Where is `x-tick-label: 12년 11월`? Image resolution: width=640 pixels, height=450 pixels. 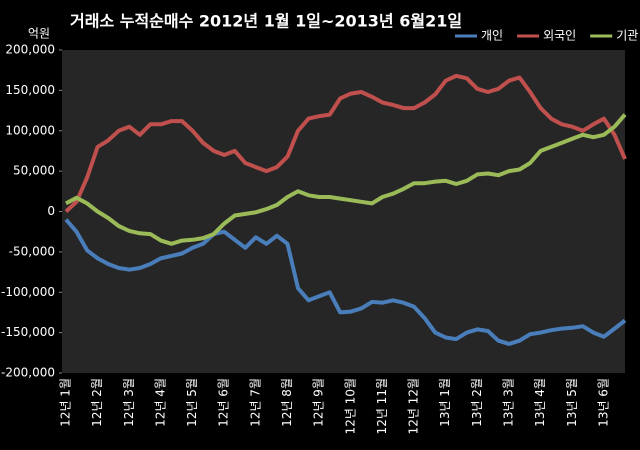
x-tick-label: 12년 11월 is located at coordinates (382, 406).